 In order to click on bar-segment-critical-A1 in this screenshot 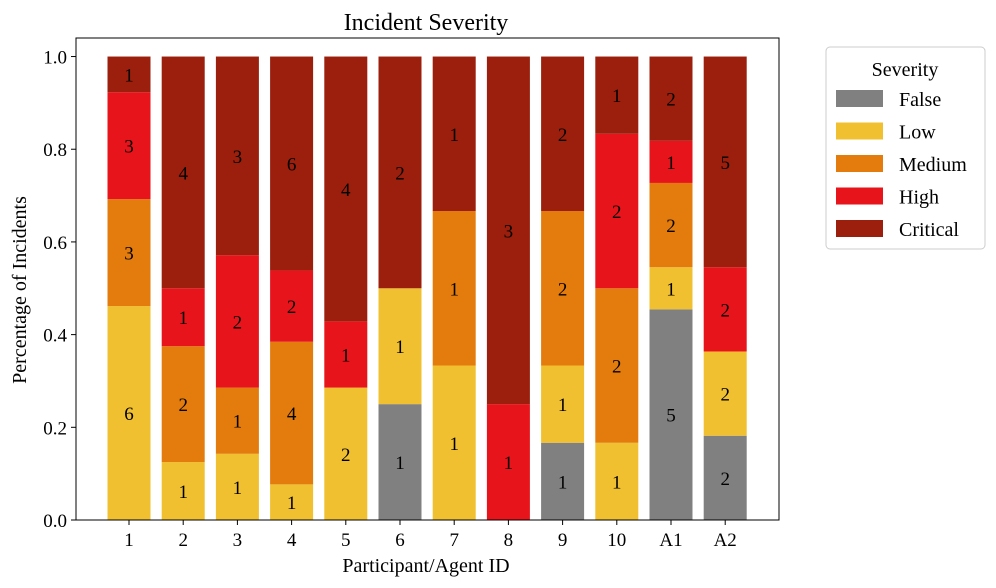, I will do `click(671, 98)`.